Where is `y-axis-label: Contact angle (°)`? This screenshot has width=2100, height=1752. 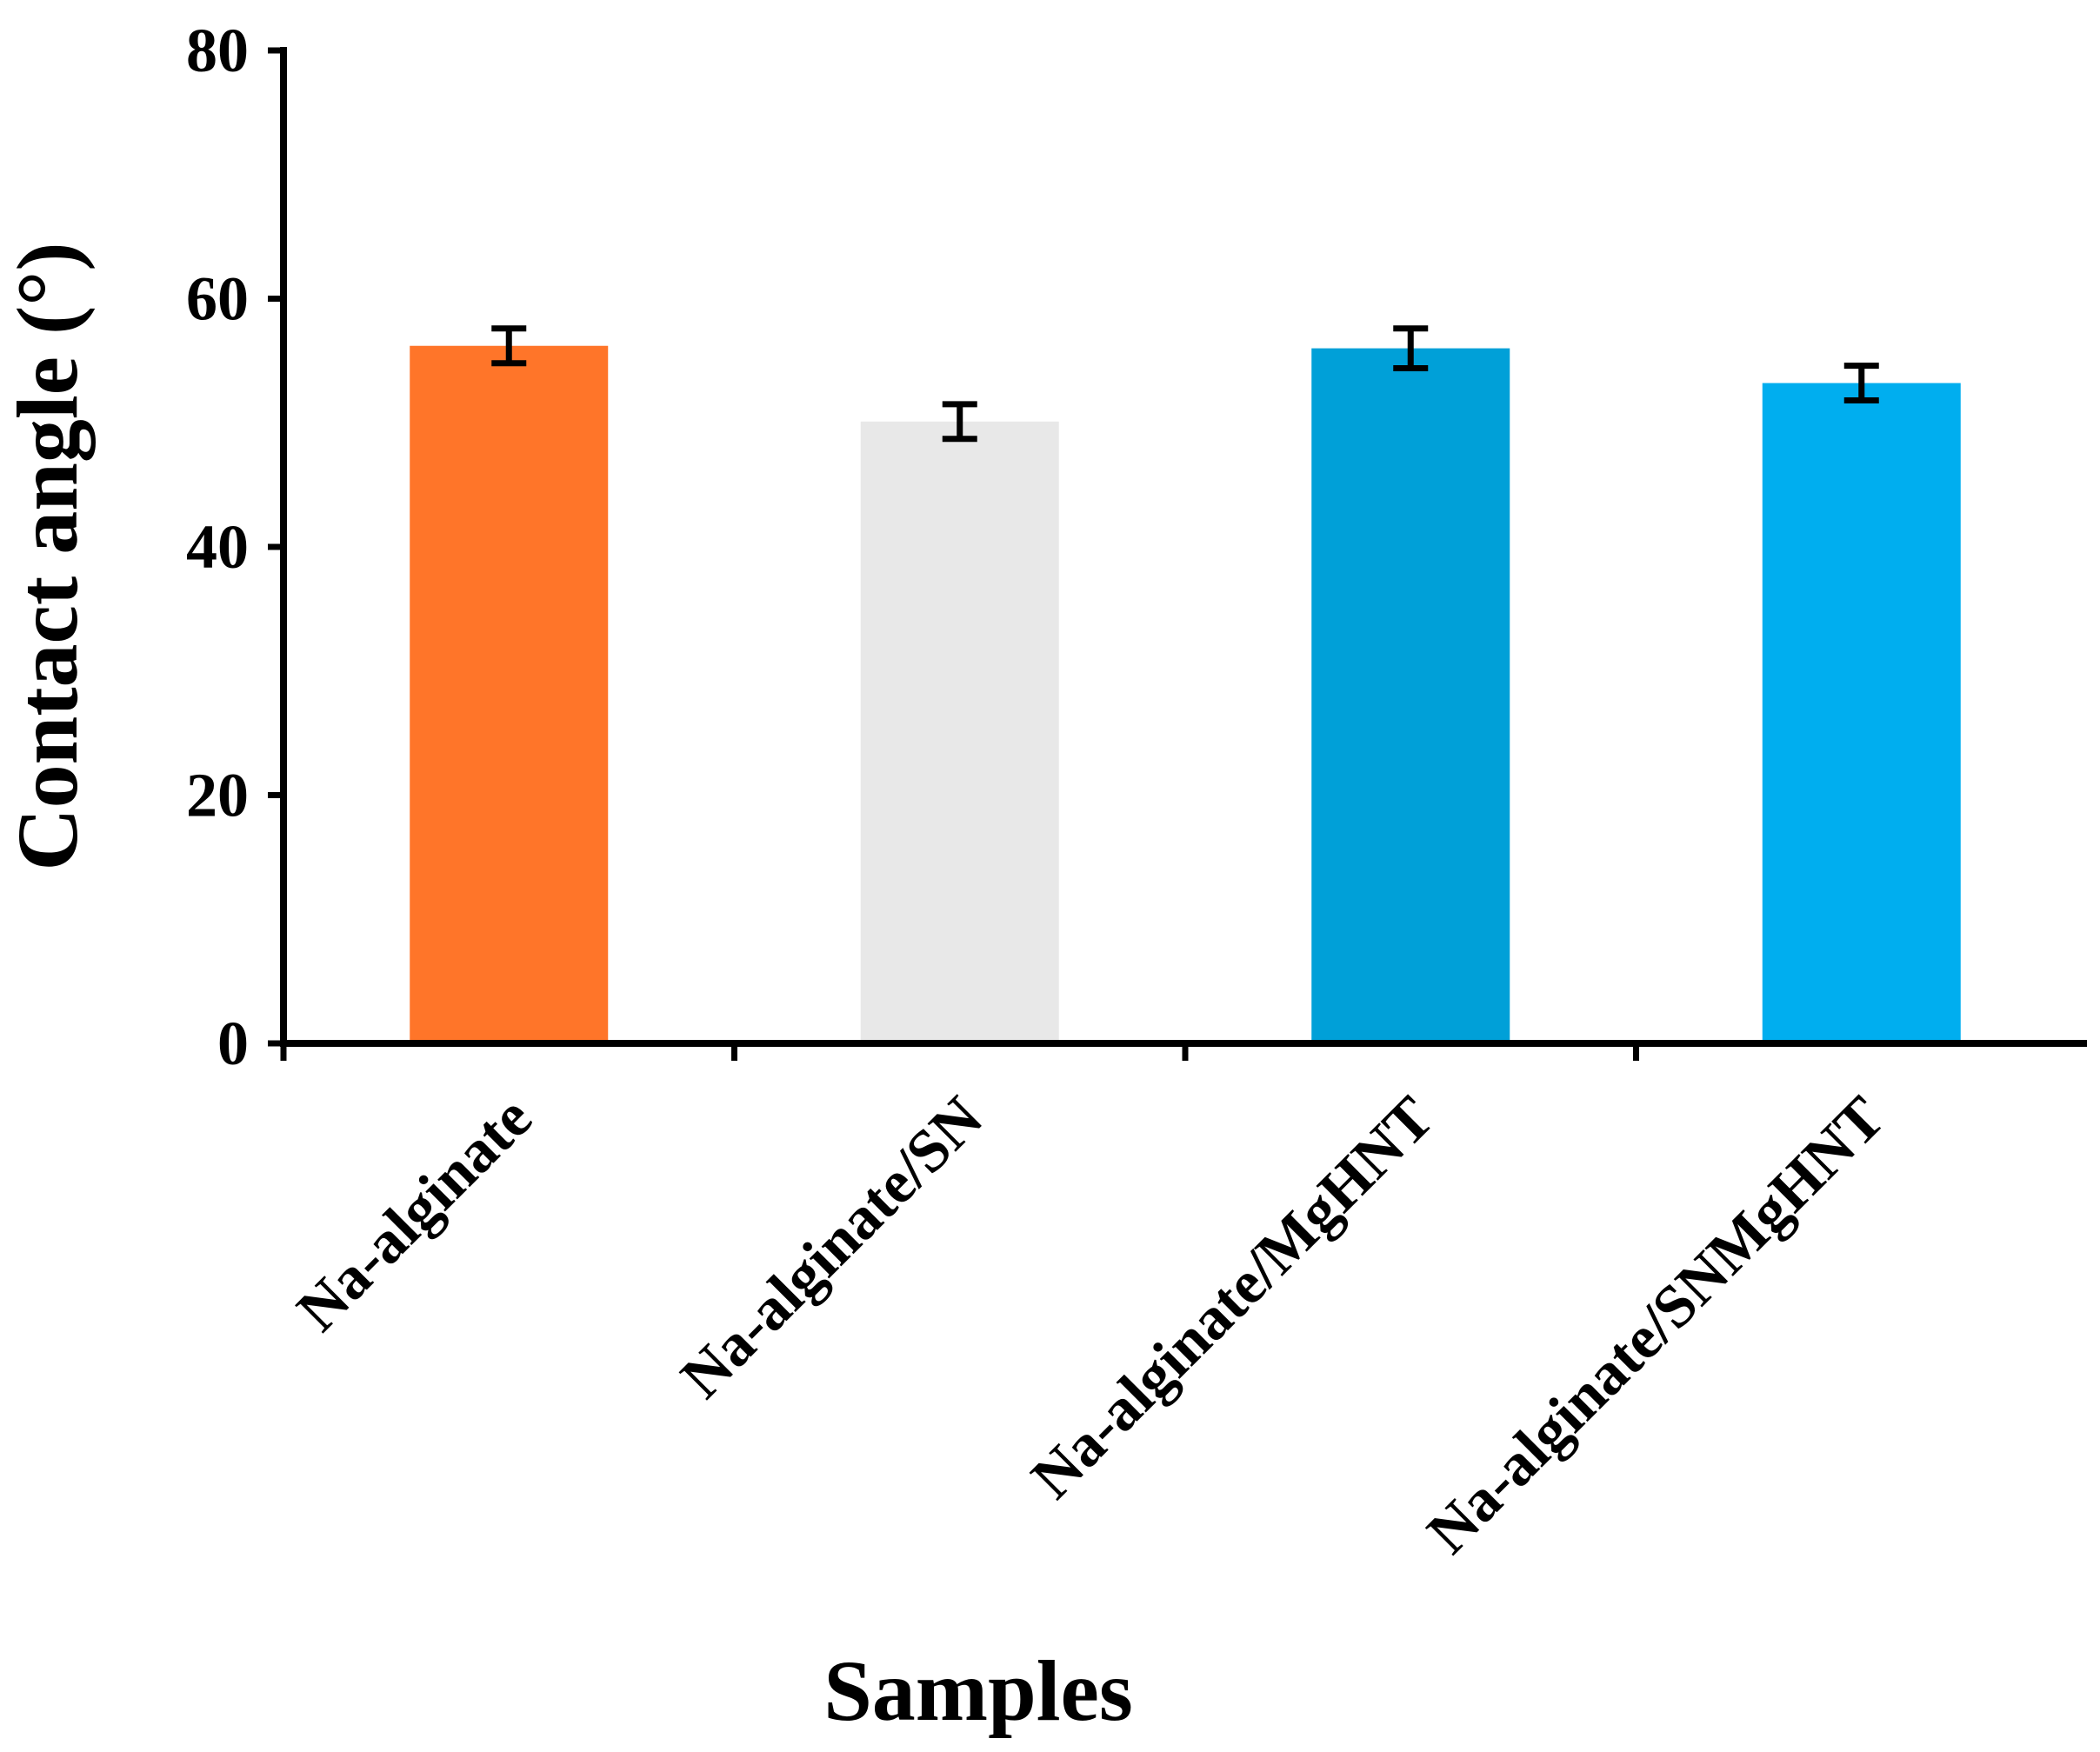
y-axis-label: Contact angle (°) is located at coordinates (48, 556).